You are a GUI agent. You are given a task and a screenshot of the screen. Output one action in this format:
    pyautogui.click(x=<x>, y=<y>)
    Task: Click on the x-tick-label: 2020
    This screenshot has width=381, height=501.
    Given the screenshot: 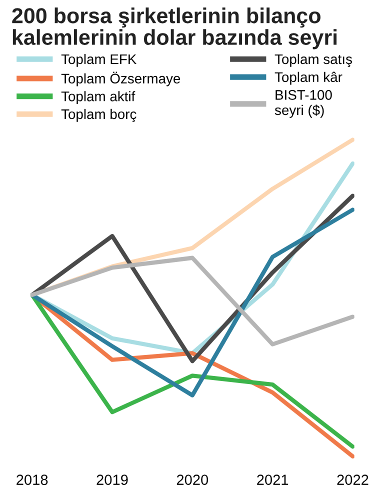 What is the action you would take?
    pyautogui.click(x=192, y=479)
    